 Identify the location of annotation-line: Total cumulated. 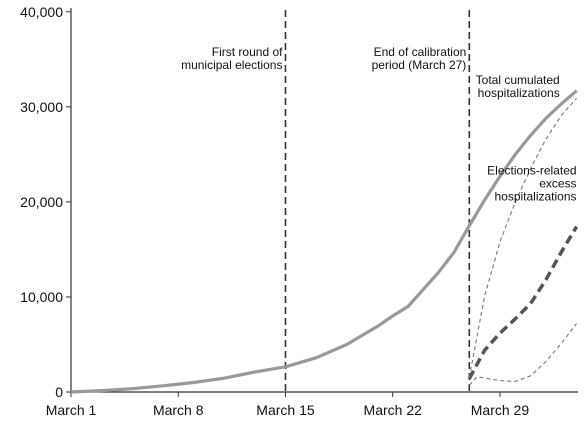
(518, 80).